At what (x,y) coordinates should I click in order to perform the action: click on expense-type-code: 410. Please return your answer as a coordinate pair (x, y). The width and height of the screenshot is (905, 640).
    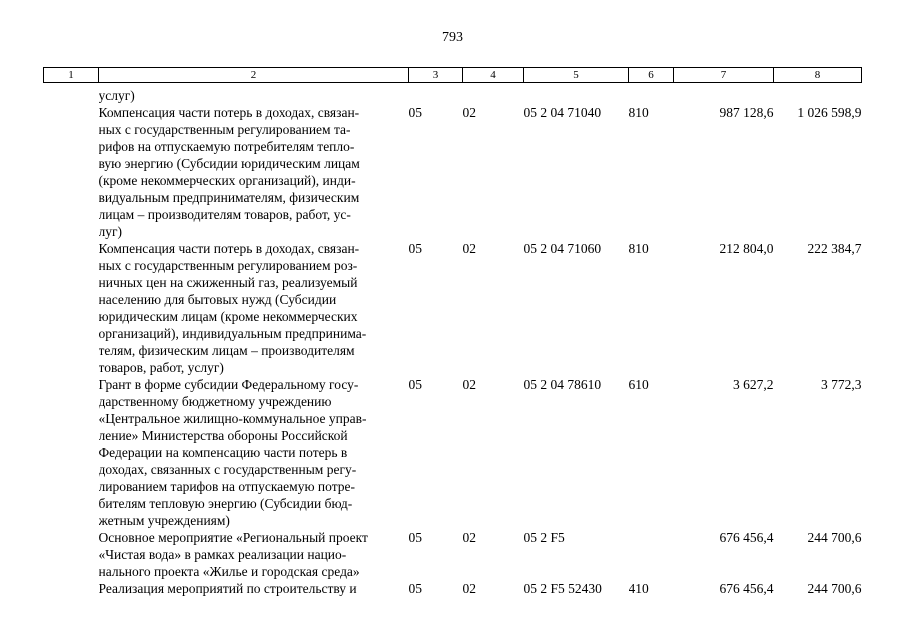
    Looking at the image, I should click on (638, 588).